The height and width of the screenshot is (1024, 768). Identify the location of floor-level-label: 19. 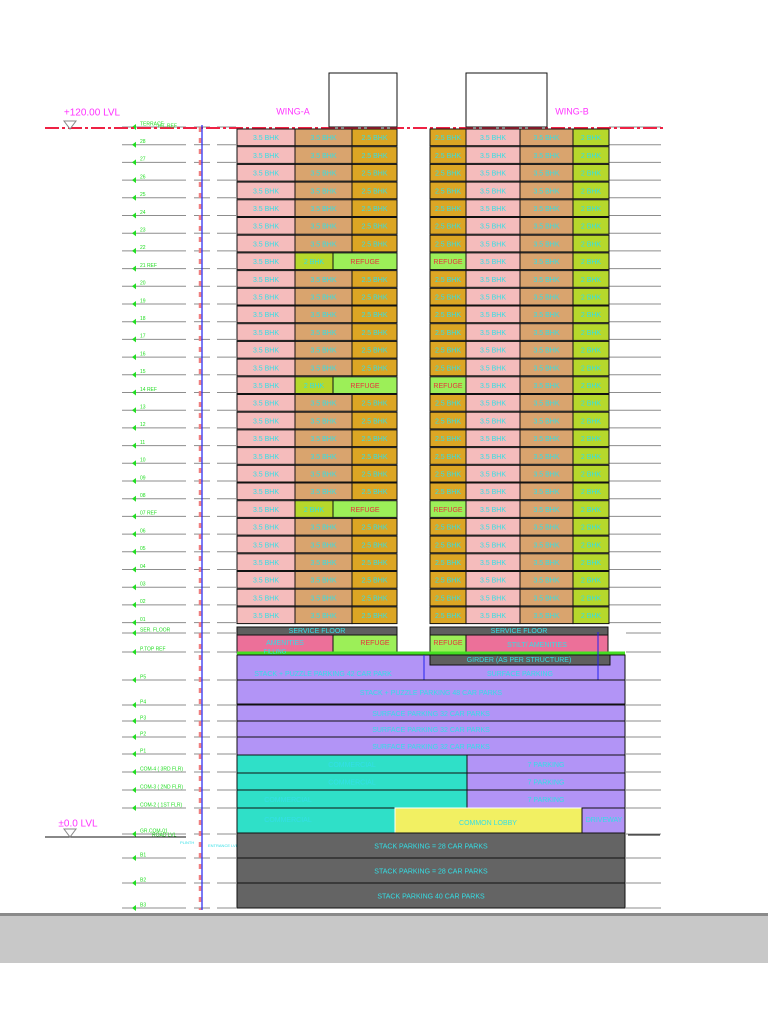
(143, 301).